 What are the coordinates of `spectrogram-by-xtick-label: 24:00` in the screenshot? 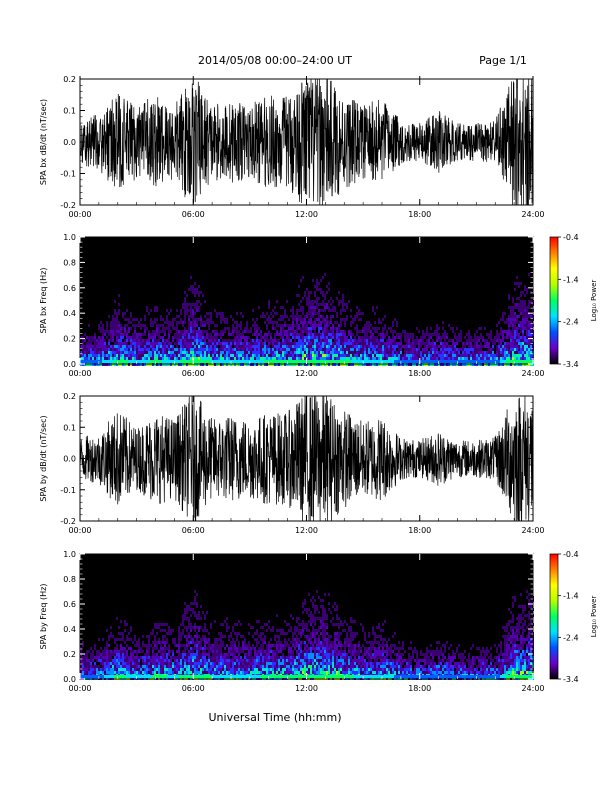 It's located at (532, 688).